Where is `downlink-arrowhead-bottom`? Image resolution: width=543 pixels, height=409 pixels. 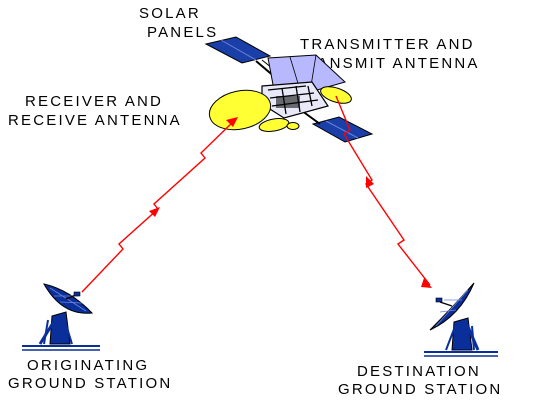 downlink-arrowhead-bottom is located at coordinates (426, 283).